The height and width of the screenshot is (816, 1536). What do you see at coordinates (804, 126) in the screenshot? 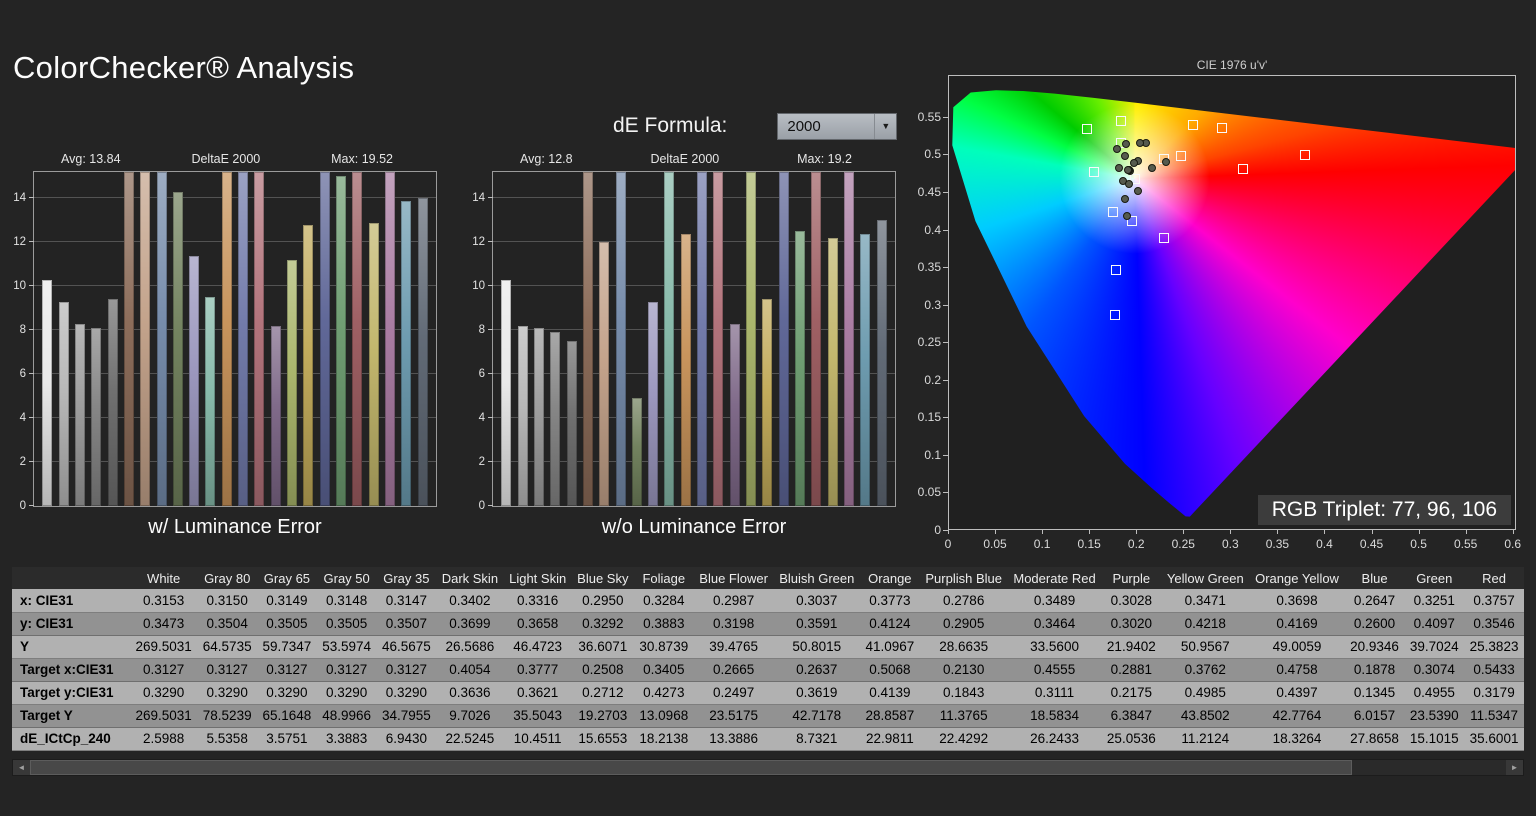
I see `de-formula-selected-value: 2000` at bounding box center [804, 126].